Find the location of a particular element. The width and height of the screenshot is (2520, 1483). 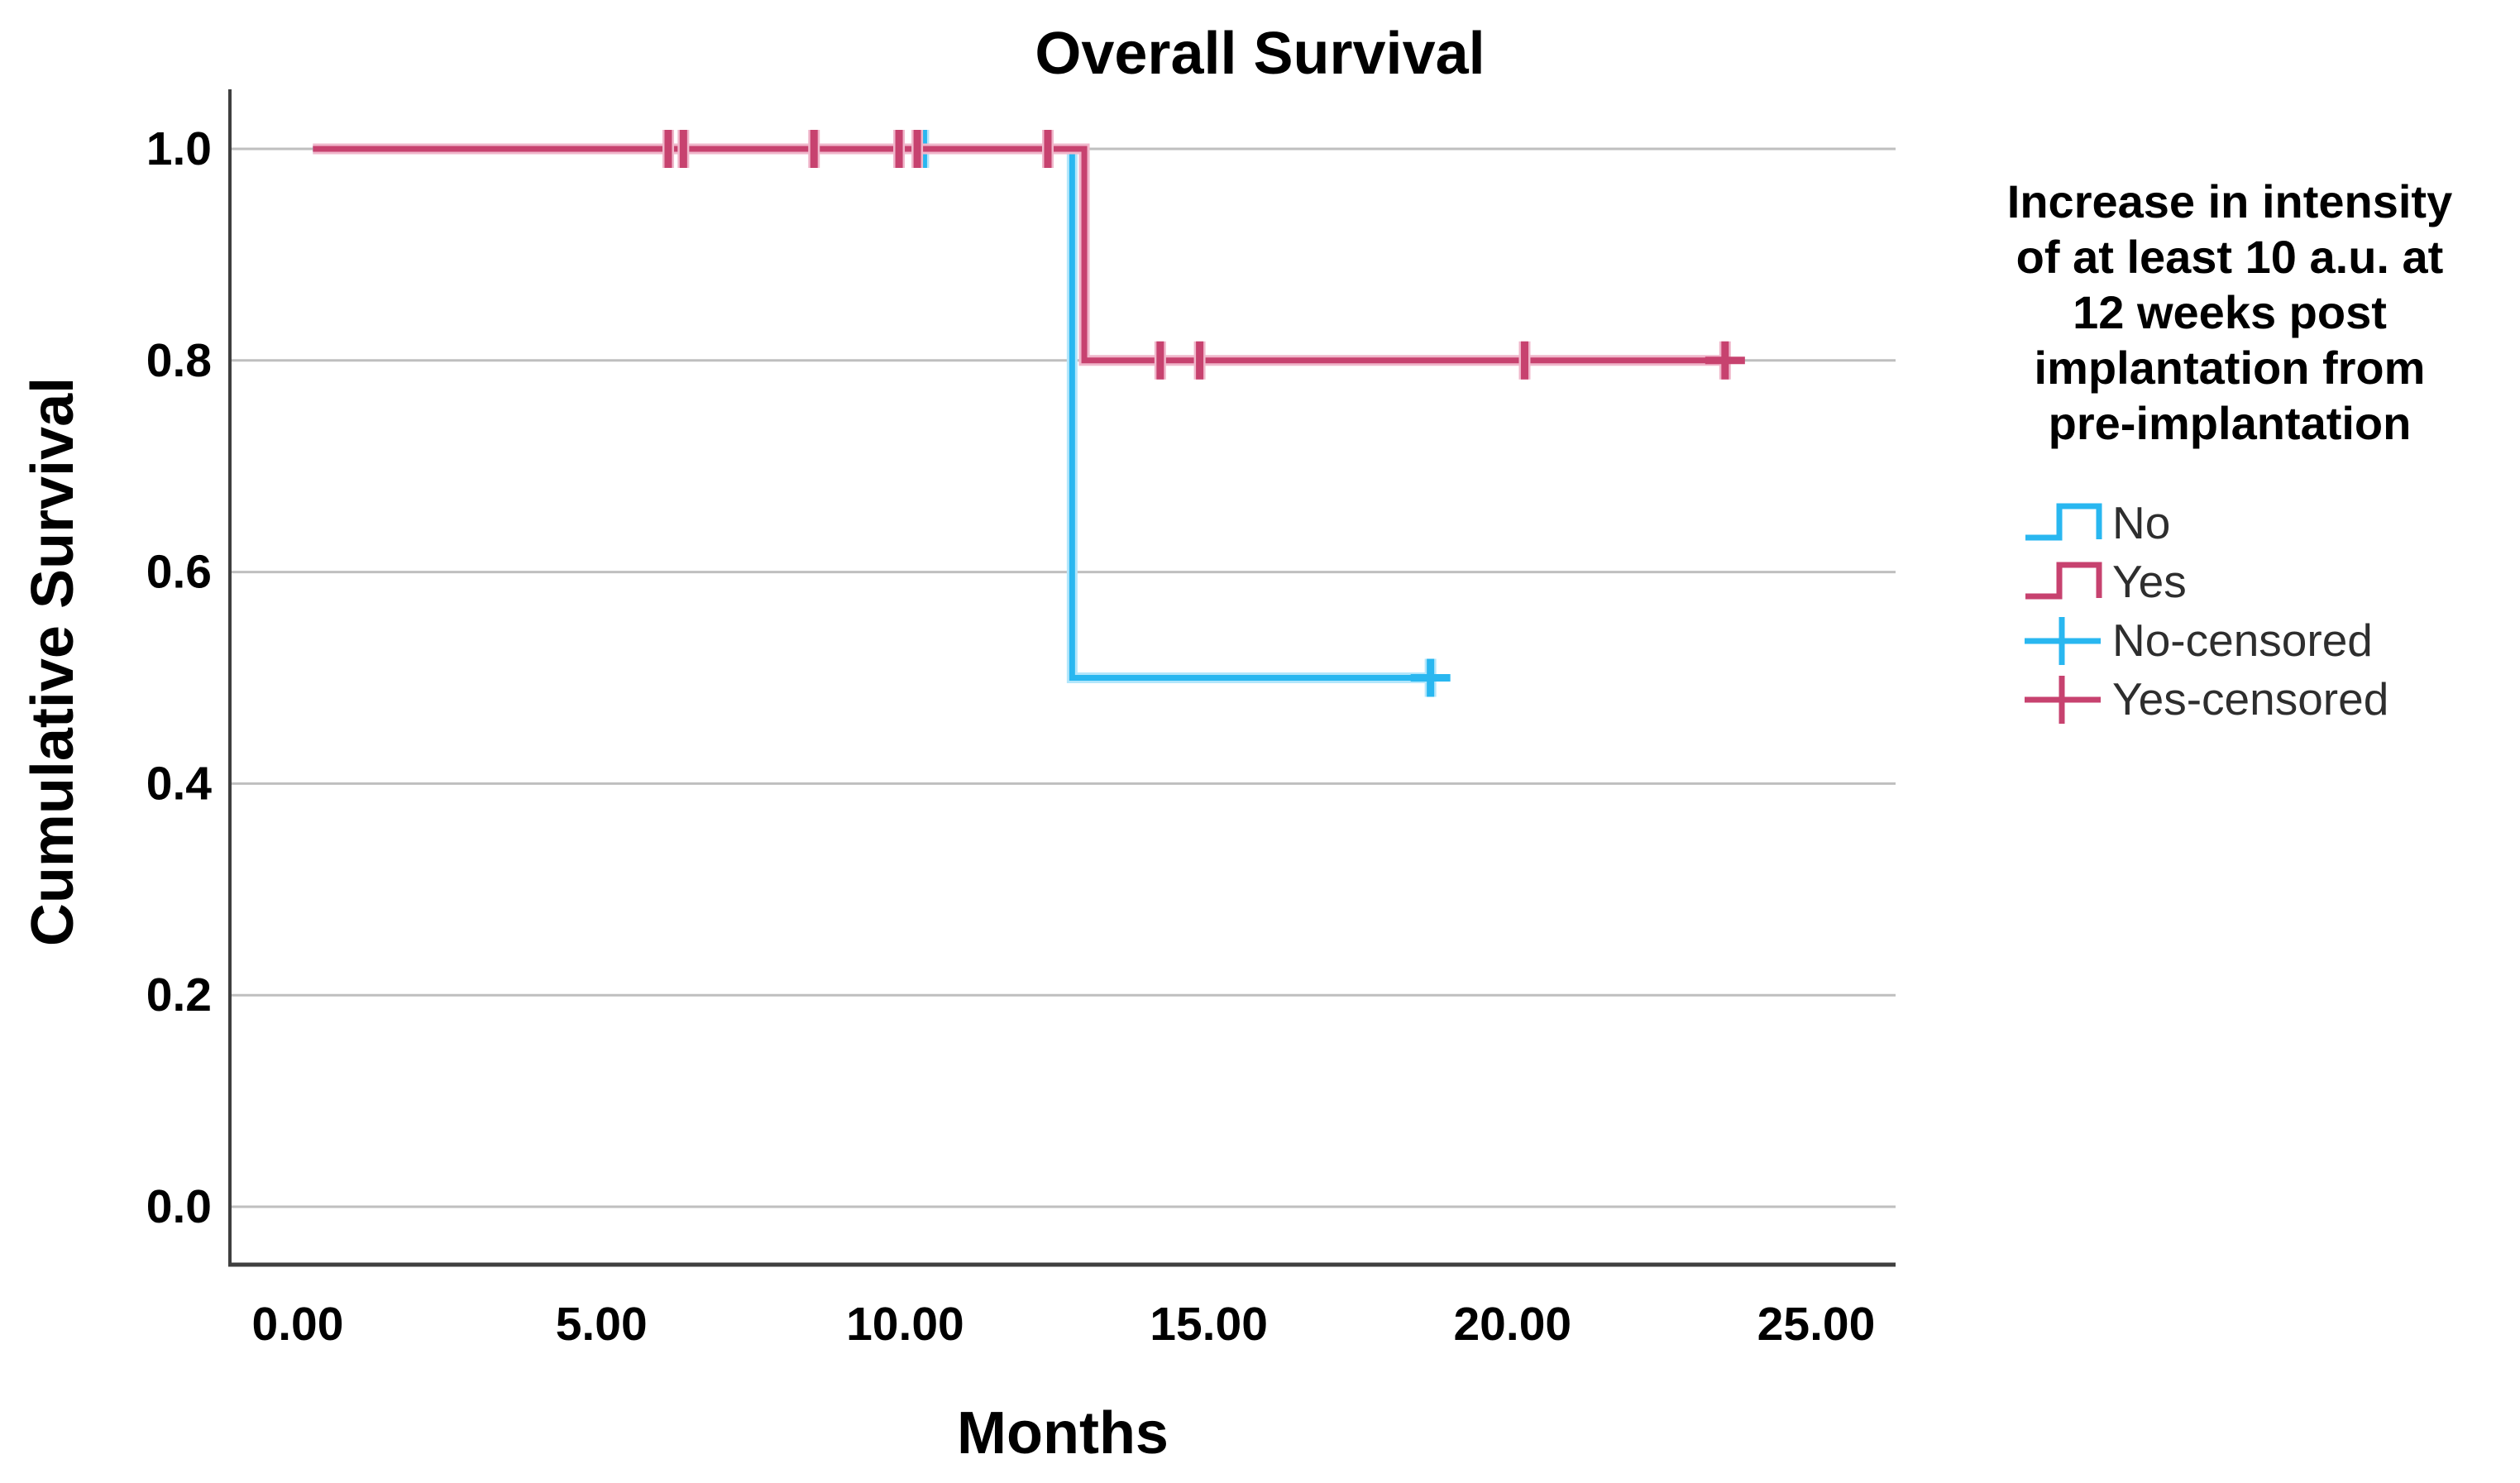

x-tick-label: 5.00 is located at coordinates (602, 1324).